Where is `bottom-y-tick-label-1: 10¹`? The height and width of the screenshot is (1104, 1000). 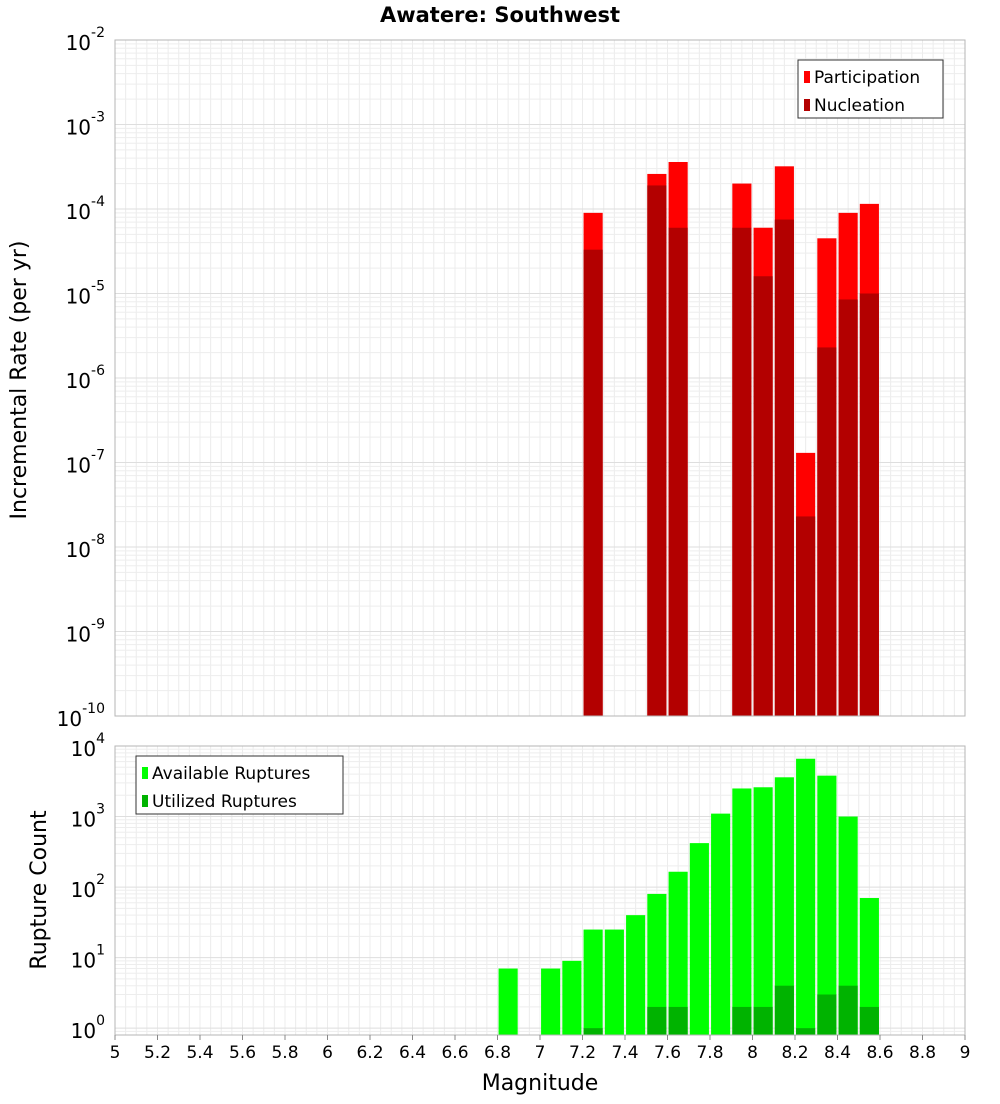 bottom-y-tick-label-1: 10¹ is located at coordinates (88, 958).